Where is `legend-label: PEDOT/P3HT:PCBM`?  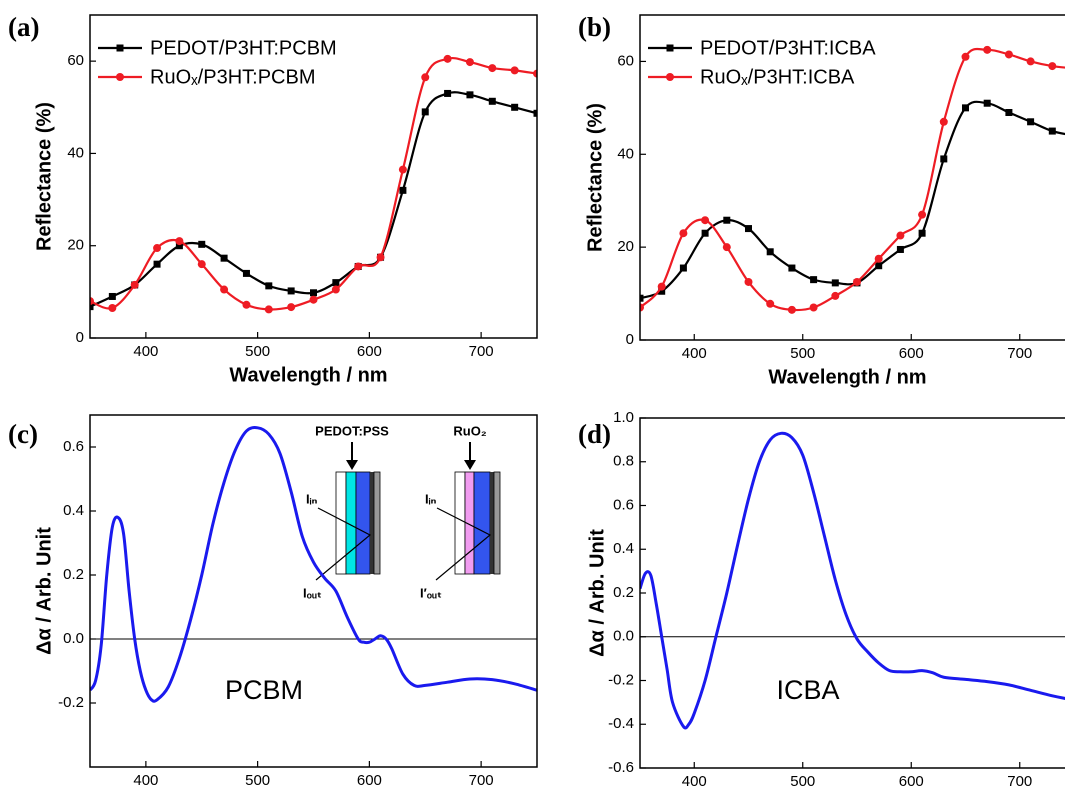 legend-label: PEDOT/P3HT:PCBM is located at coordinates (243, 48).